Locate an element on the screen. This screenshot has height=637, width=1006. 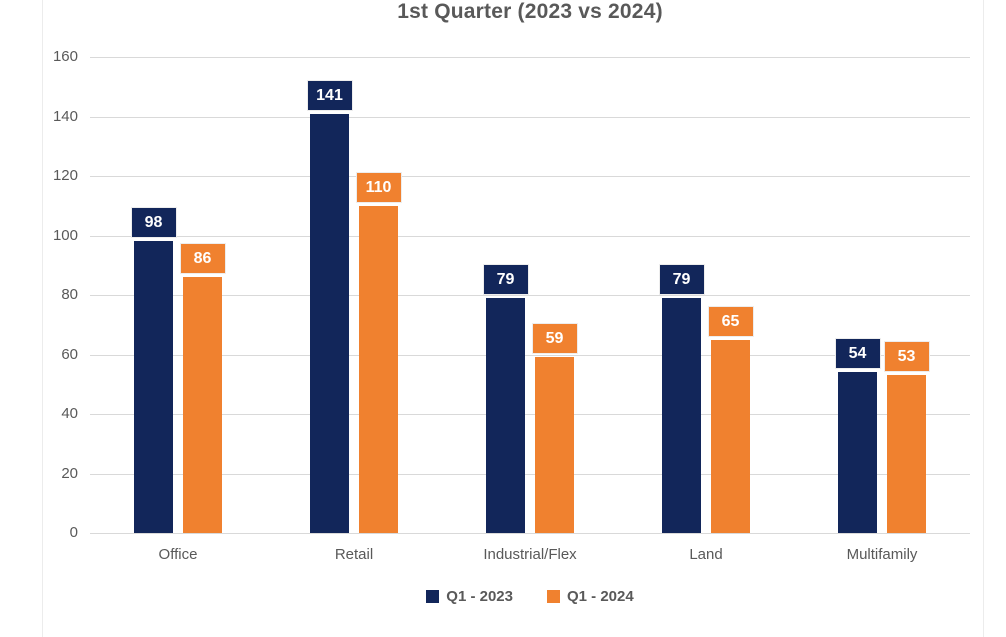
legend-item: Q1 - 2024 is located at coordinates (590, 596).